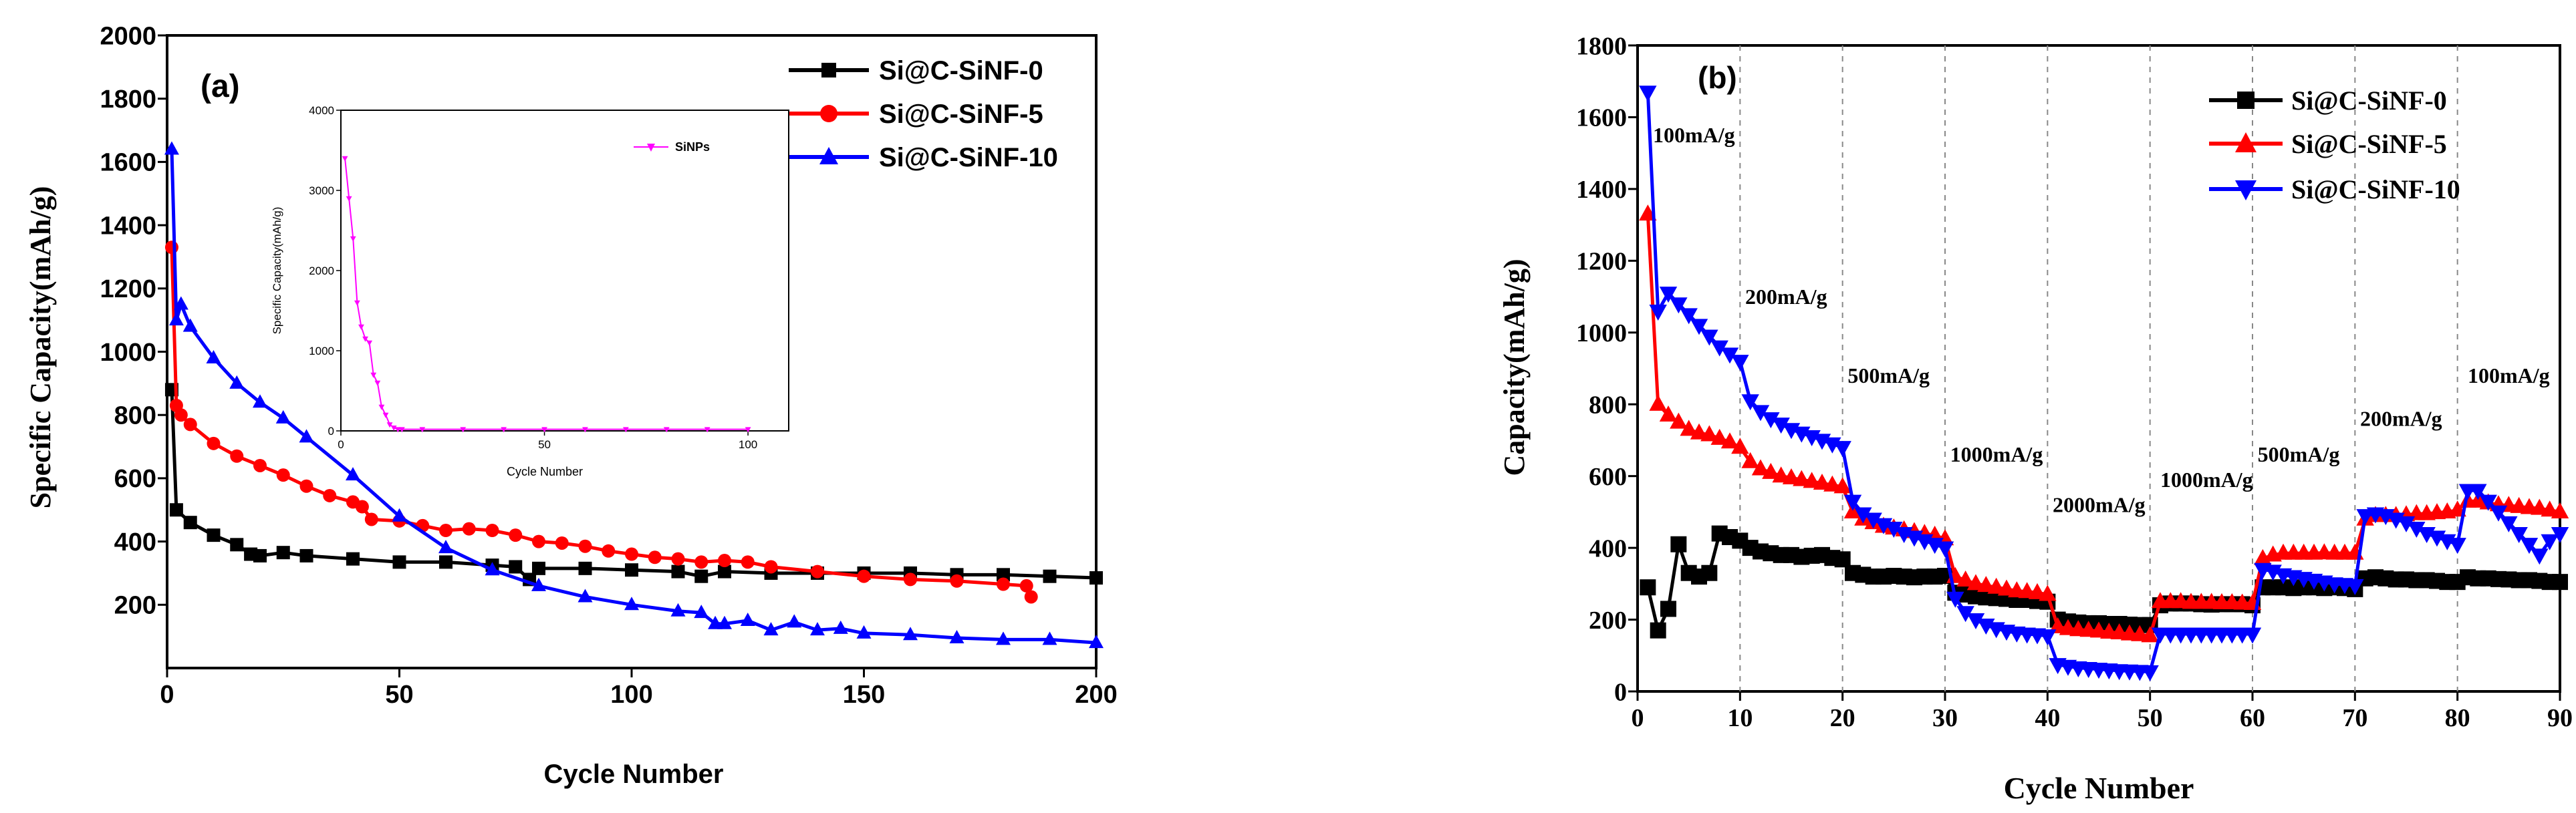 Image resolution: width=2576 pixels, height=813 pixels. I want to click on rate-annotation: 1000mA/g, so click(1996, 454).